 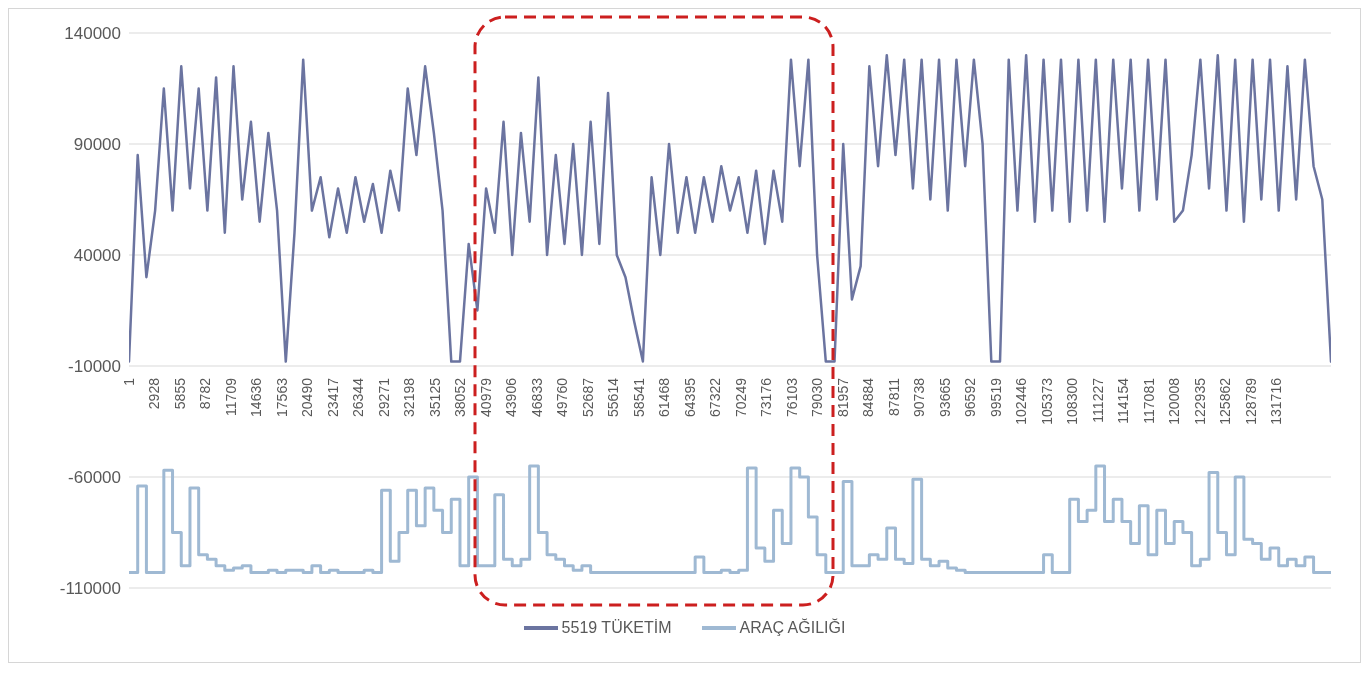 What do you see at coordinates (460, 397) in the screenshot?
I see `x-tick-label: 38052` at bounding box center [460, 397].